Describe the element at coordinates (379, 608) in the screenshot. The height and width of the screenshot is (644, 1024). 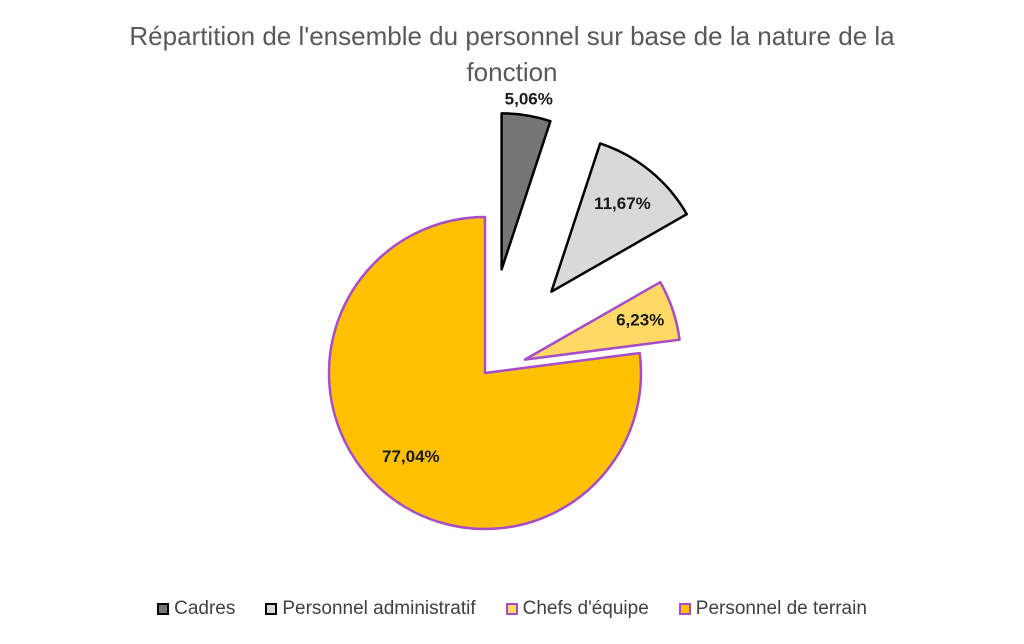
I see `legend-label: Personnel administratif` at that location.